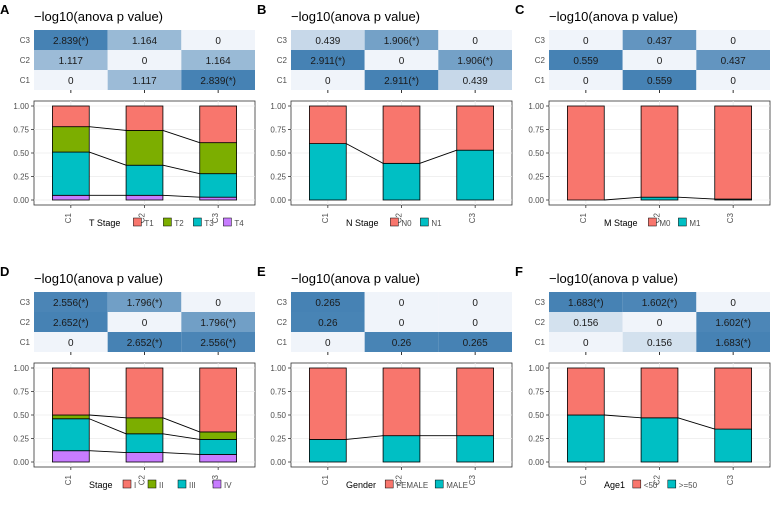 The height and width of the screenshot is (522, 776). I want to click on legend-label: FEMALE, so click(412, 485).